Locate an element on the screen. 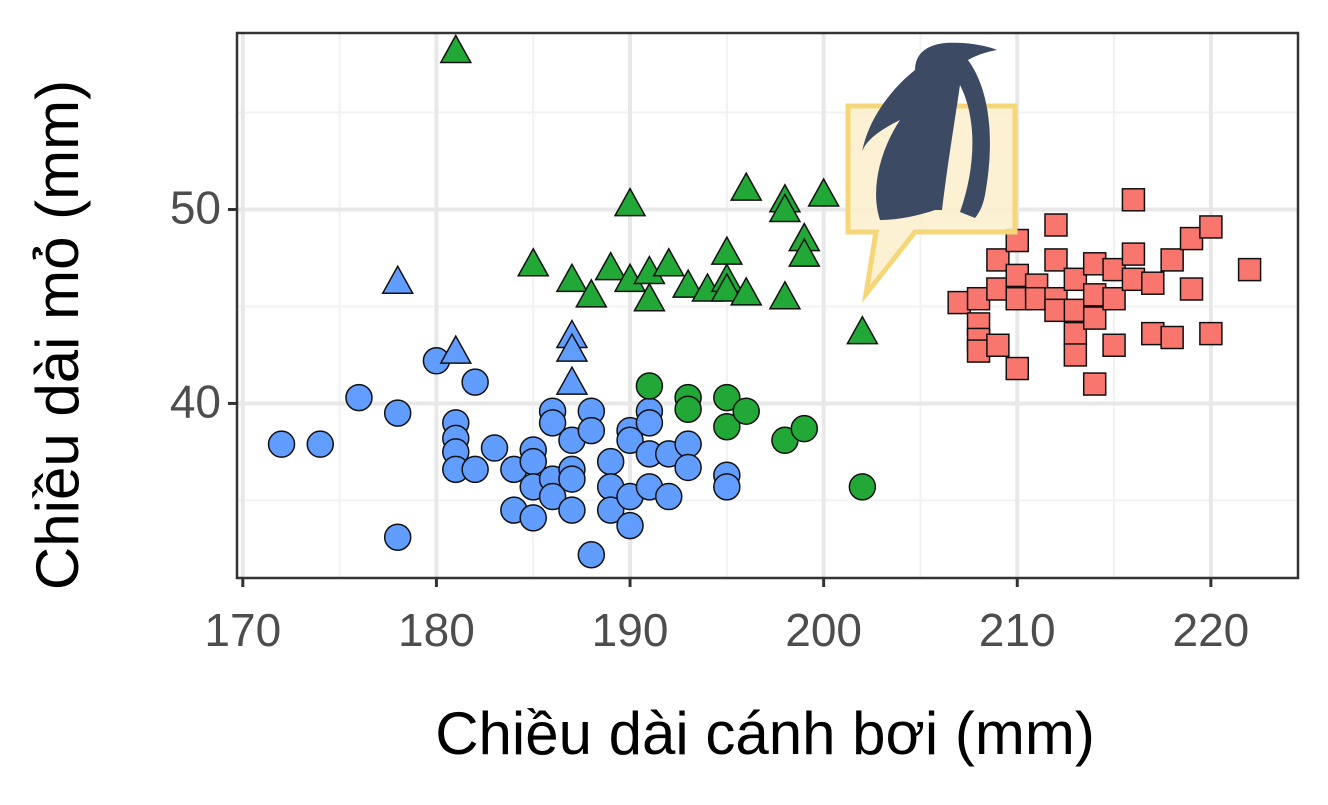 The image size is (1328, 805). y-axis-title: Chiều dài mỏ (mm) is located at coordinates (57, 335).